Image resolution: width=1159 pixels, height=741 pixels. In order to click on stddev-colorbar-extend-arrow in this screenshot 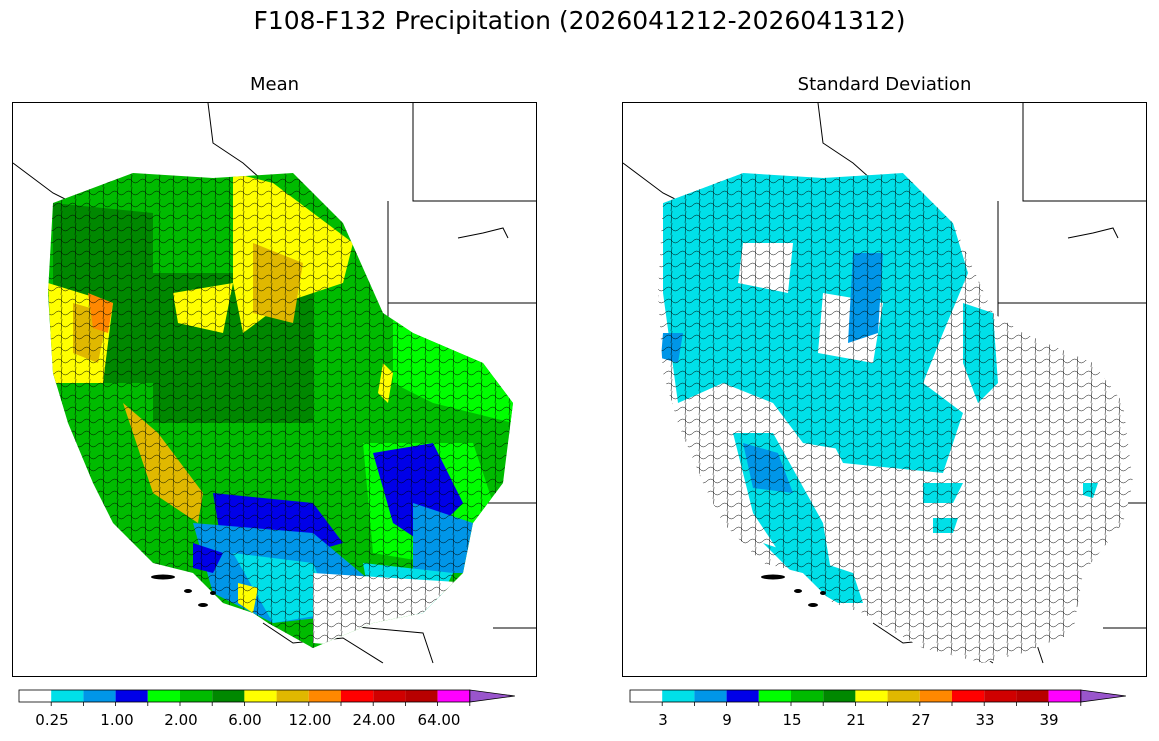, I will do `click(1103, 696)`.